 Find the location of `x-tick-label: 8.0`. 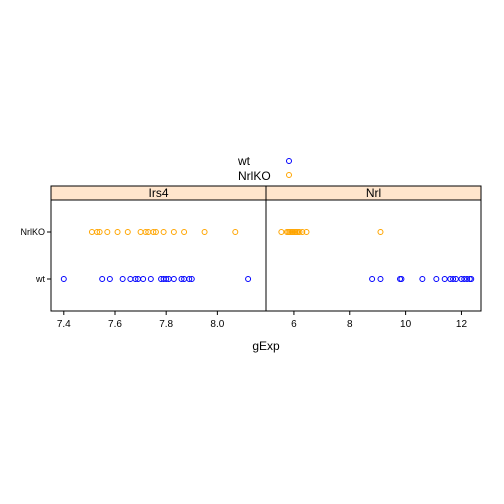

x-tick-label: 8.0 is located at coordinates (217, 324).